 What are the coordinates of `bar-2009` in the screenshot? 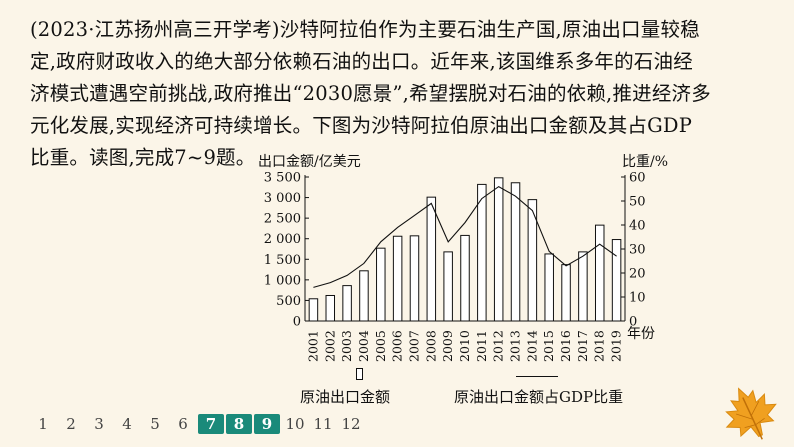 It's located at (448, 286).